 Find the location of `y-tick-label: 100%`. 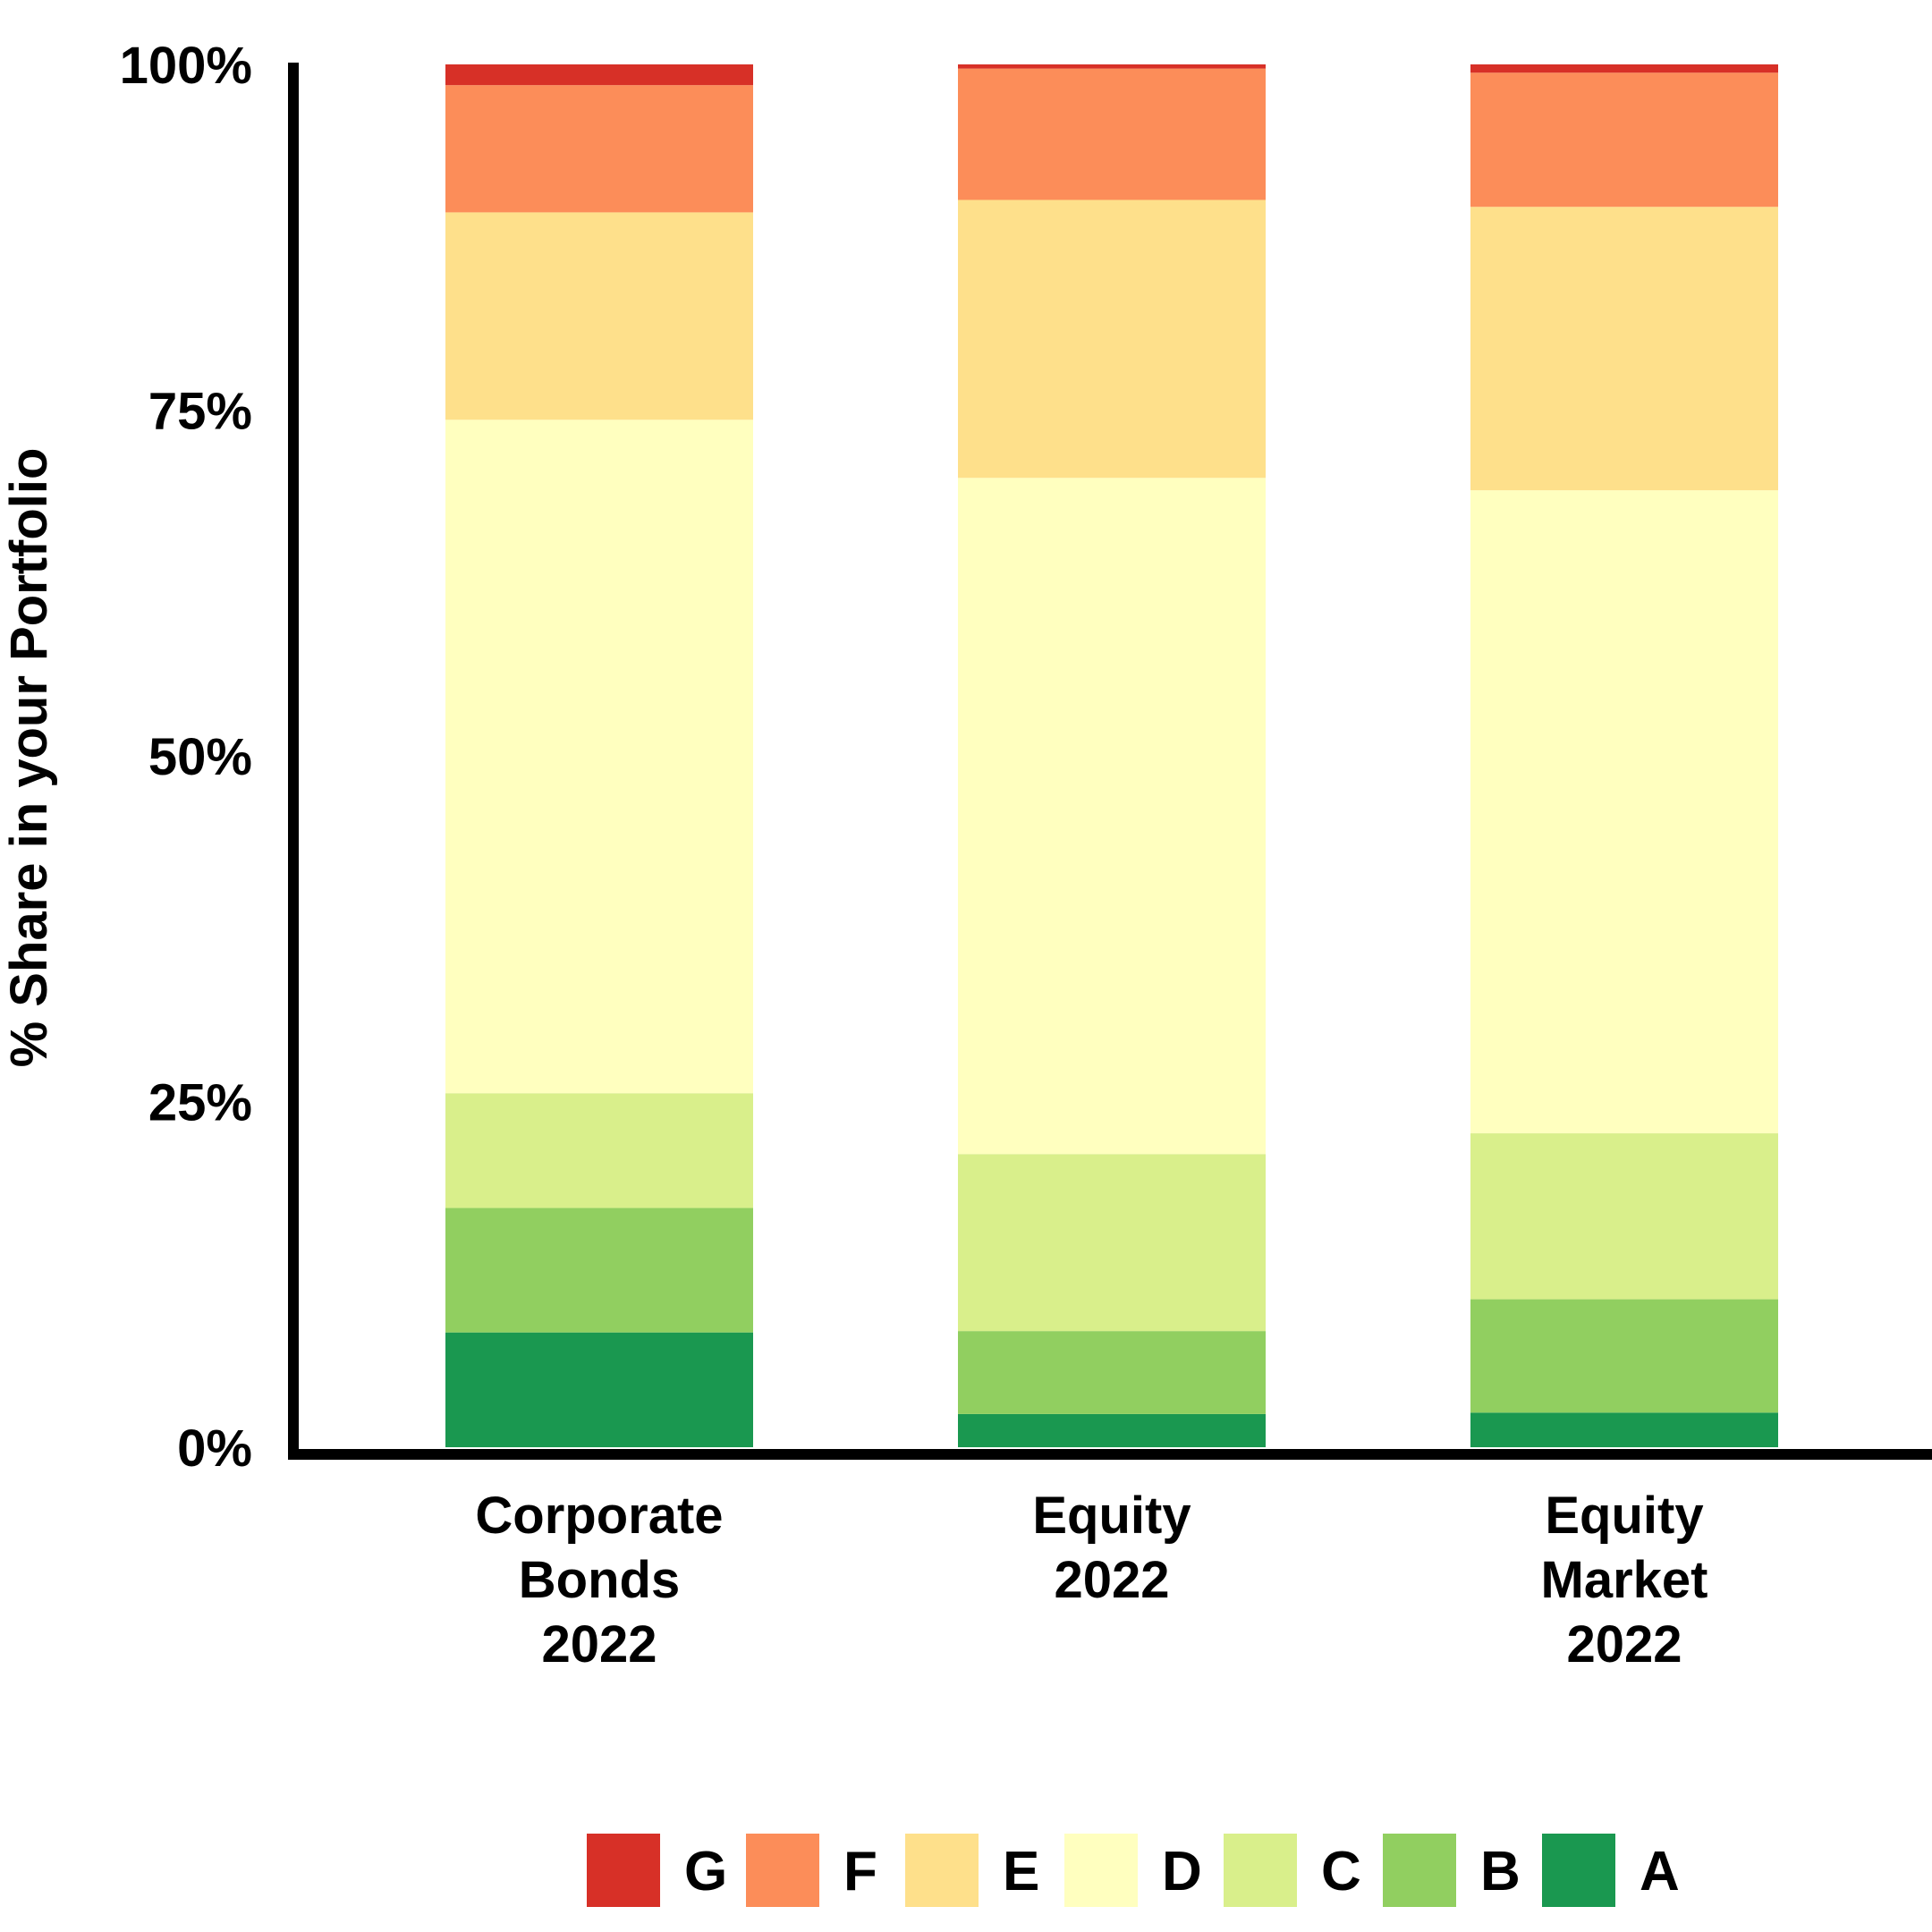

y-tick-label: 100% is located at coordinates (186, 66).